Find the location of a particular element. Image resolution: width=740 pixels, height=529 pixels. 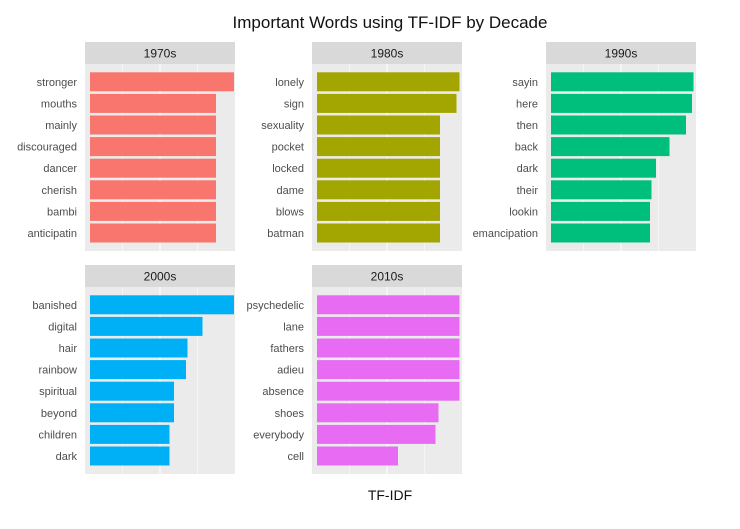

tick-label-1980s-dame: dame is located at coordinates (290, 191).